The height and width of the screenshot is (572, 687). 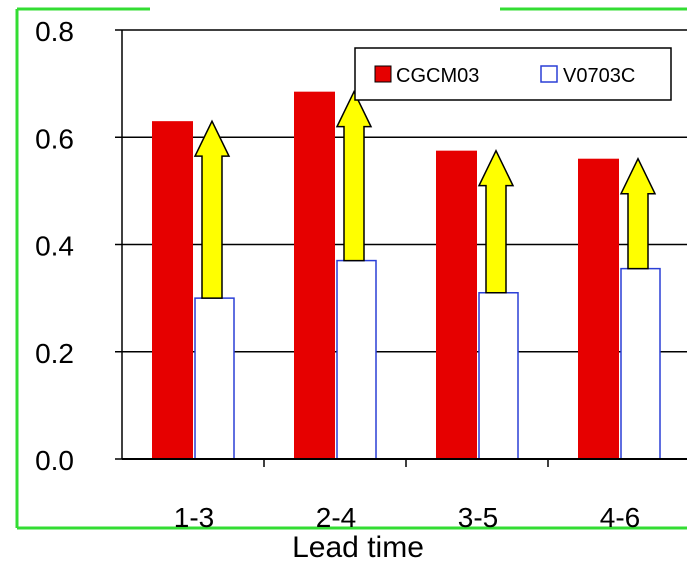 What do you see at coordinates (599, 76) in the screenshot?
I see `legend-label-v0703c: V0703C` at bounding box center [599, 76].